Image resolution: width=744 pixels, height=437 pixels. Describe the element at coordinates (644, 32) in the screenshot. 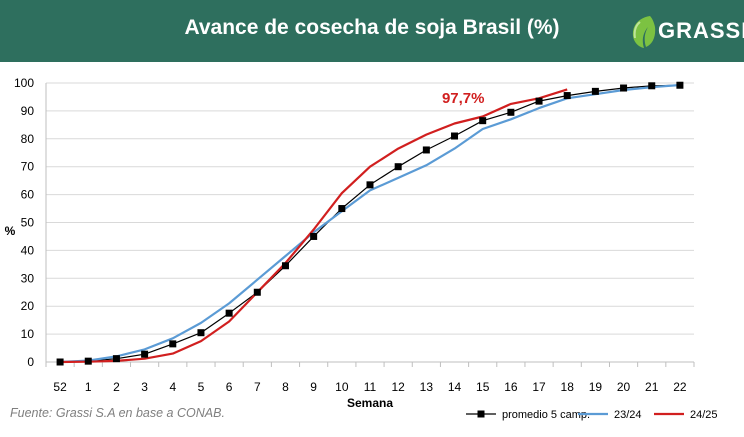

I see `leaf-icon` at that location.